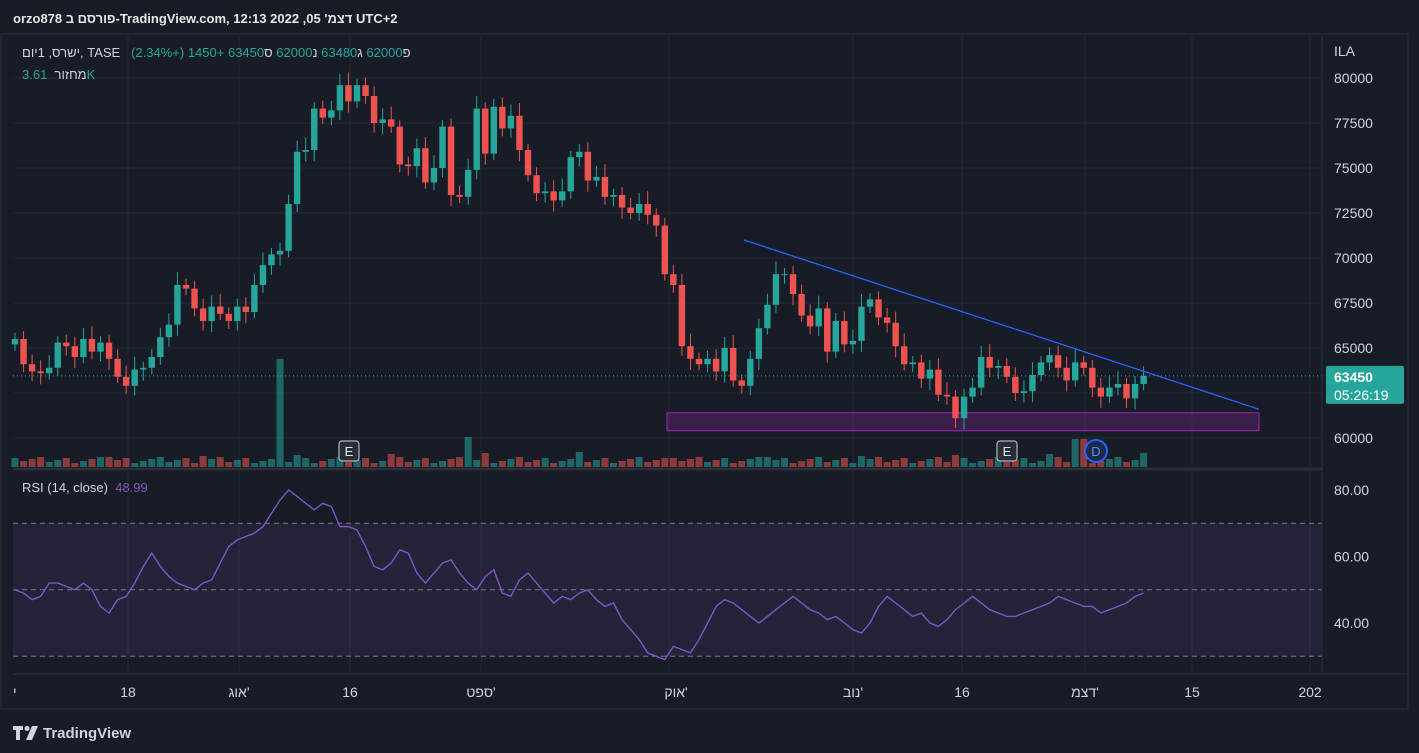  What do you see at coordinates (384, 52) in the screenshot?
I see `open-value: 62000` at bounding box center [384, 52].